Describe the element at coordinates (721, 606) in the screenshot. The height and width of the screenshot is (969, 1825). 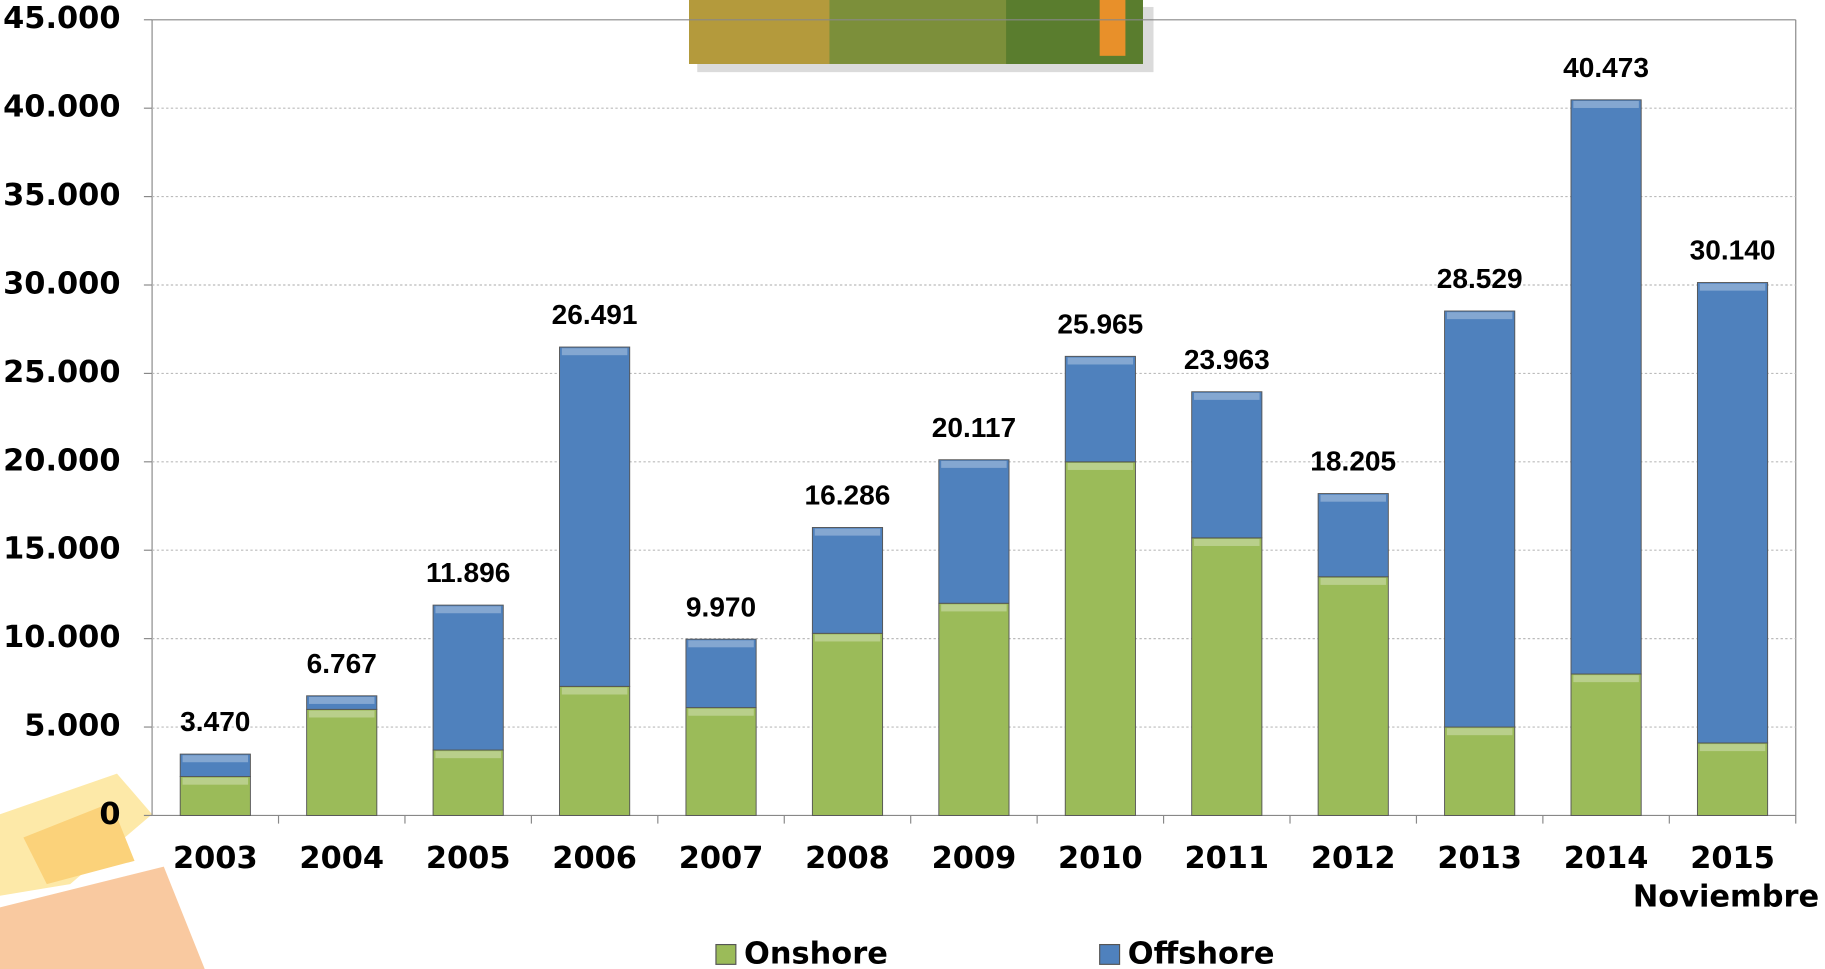
I see `total-label: 9.970` at that location.